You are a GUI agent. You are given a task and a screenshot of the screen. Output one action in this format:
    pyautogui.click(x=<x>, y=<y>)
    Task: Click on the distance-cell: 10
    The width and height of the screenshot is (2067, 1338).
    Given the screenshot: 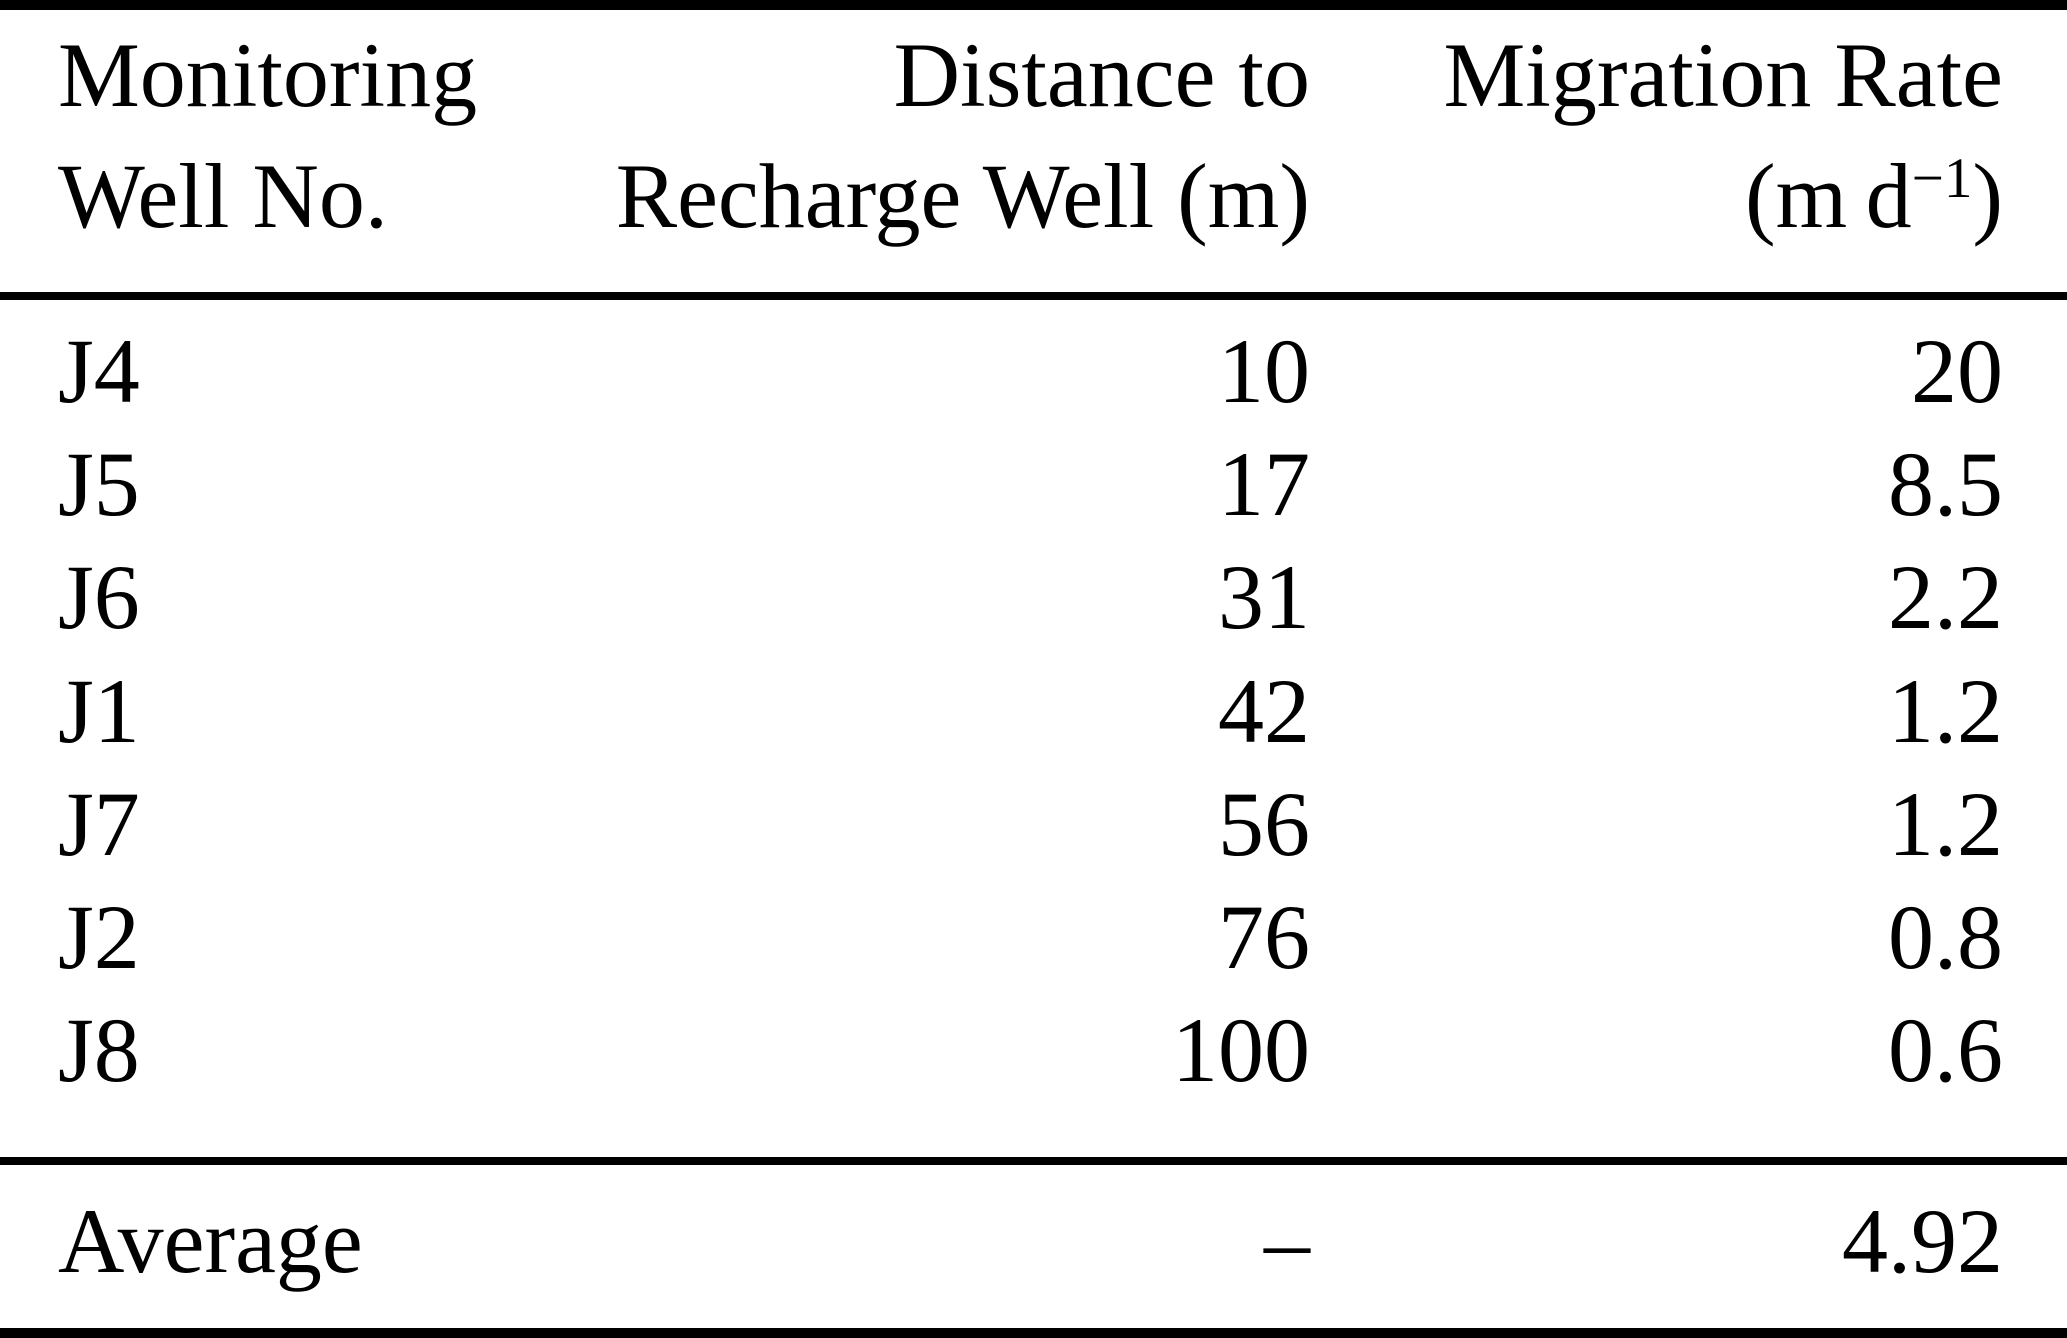 What is the action you would take?
    pyautogui.click(x=1264, y=371)
    